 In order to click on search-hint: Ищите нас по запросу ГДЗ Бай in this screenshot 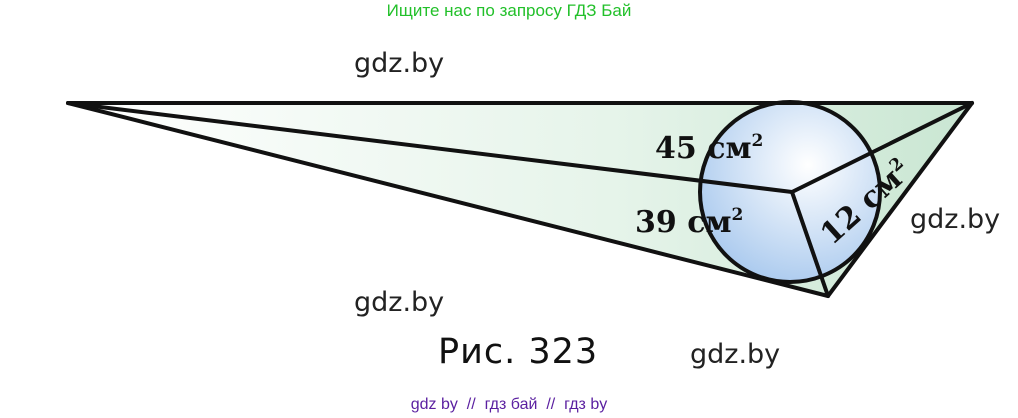, I will do `click(509, 10)`.